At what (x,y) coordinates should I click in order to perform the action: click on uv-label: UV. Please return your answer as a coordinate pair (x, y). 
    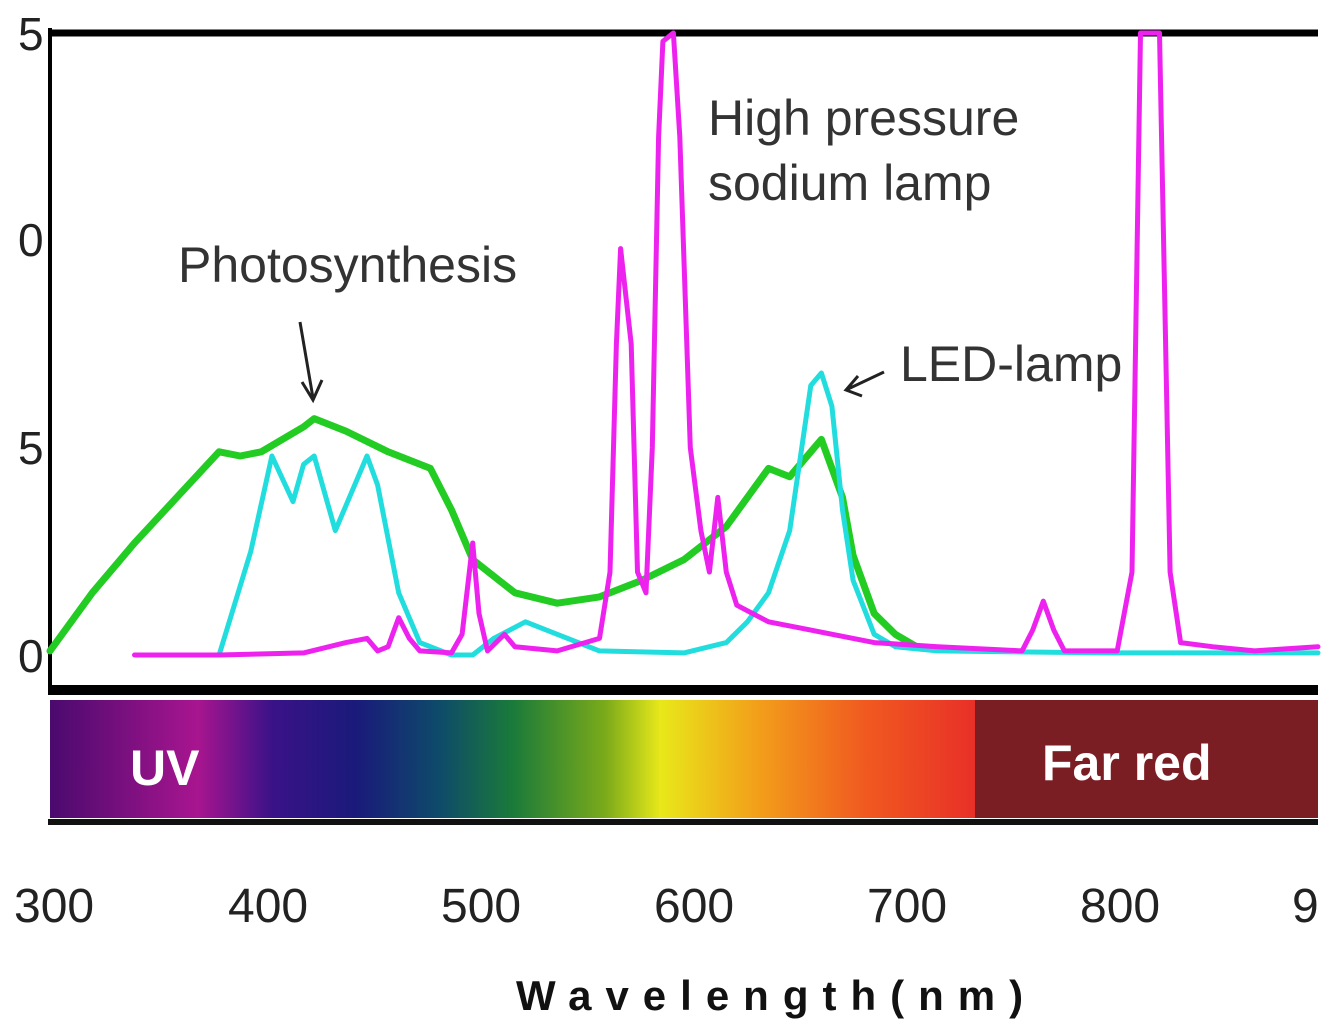
    Looking at the image, I should click on (165, 768).